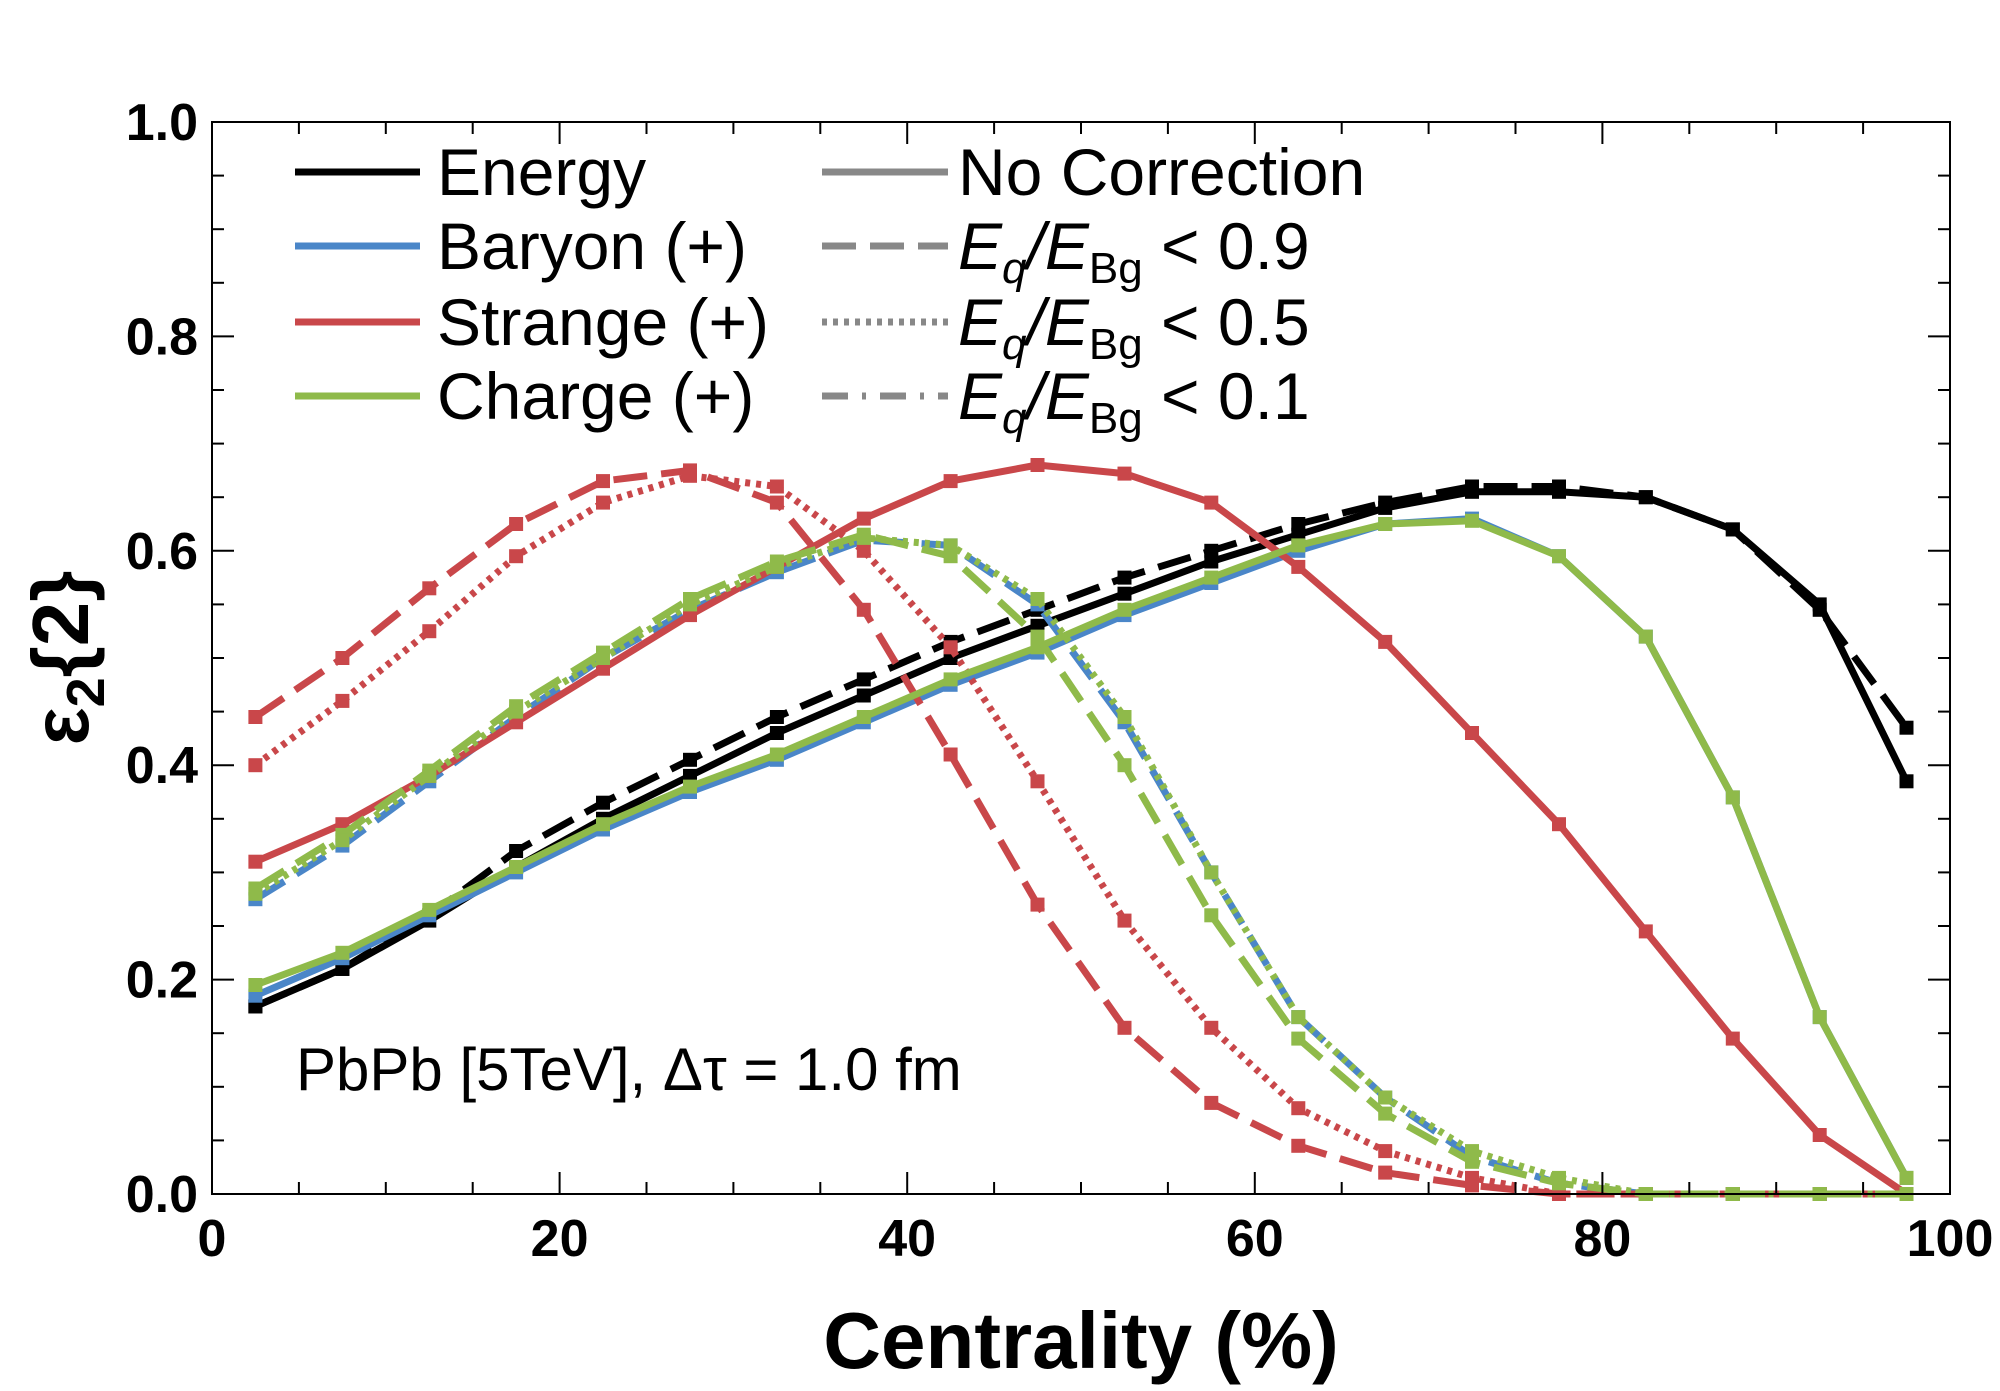  I want to click on legend-cut-05-post: < 0.5, so click(1226, 322).